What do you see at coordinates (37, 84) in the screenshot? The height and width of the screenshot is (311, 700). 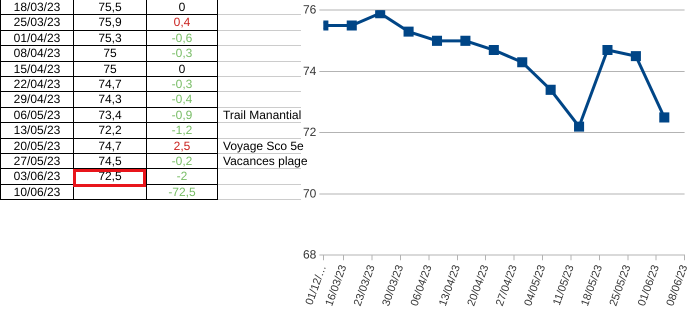 I see `category-label: 22/04/23` at bounding box center [37, 84].